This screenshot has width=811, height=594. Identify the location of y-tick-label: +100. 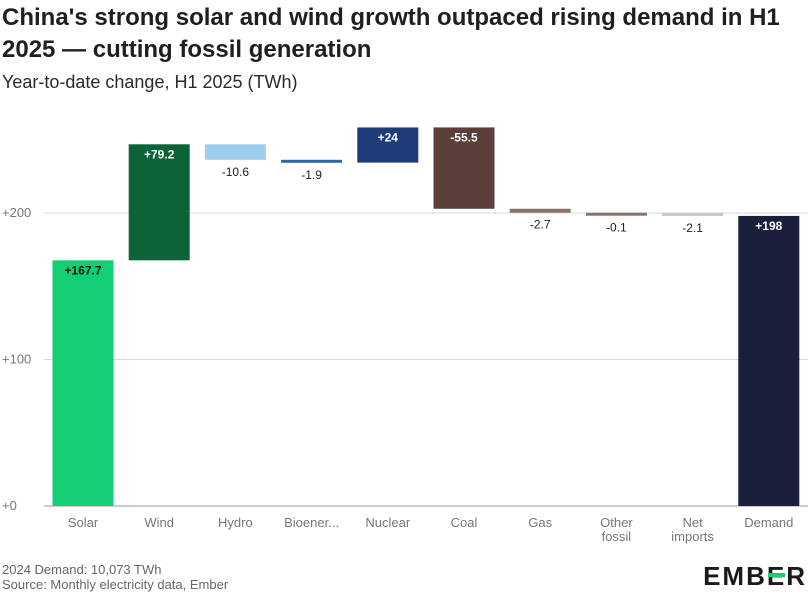
(16, 359).